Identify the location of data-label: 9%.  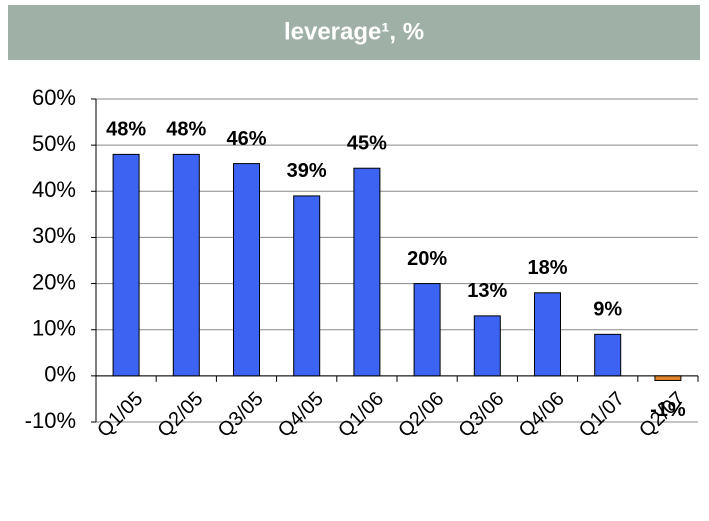
(607, 310).